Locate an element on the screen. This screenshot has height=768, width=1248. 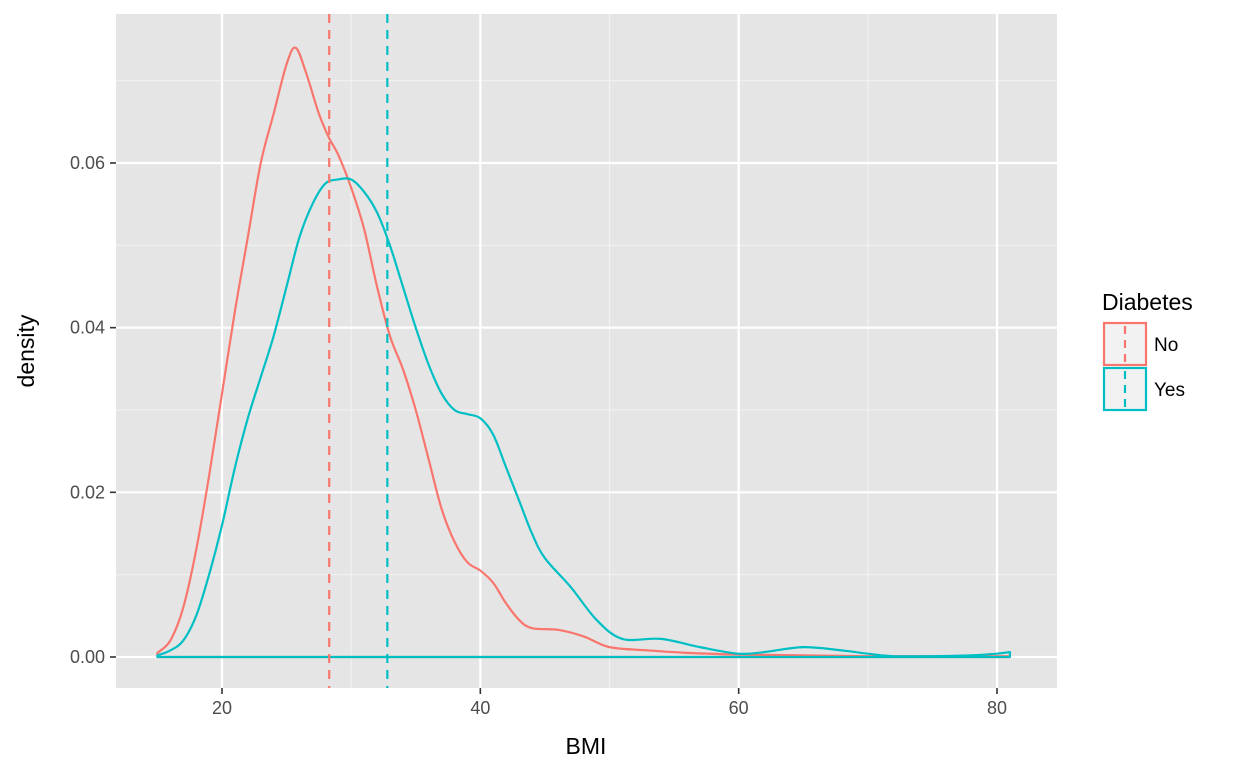
y-tick-label: 0.00 is located at coordinates (87, 657).